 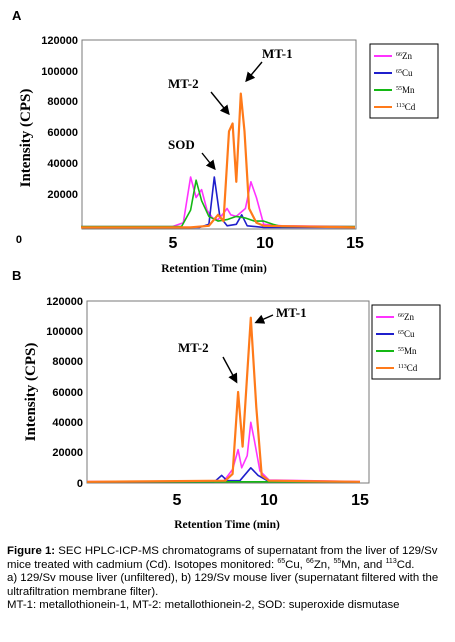 What do you see at coordinates (173, 243) in the screenshot?
I see `panel-a-x-tick: 5` at bounding box center [173, 243].